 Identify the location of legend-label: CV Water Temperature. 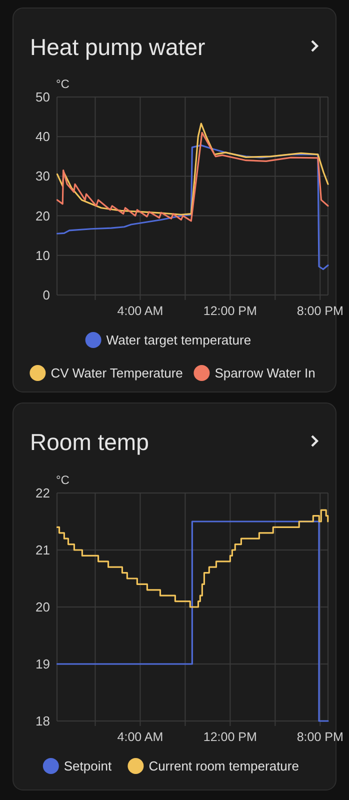
(116, 373).